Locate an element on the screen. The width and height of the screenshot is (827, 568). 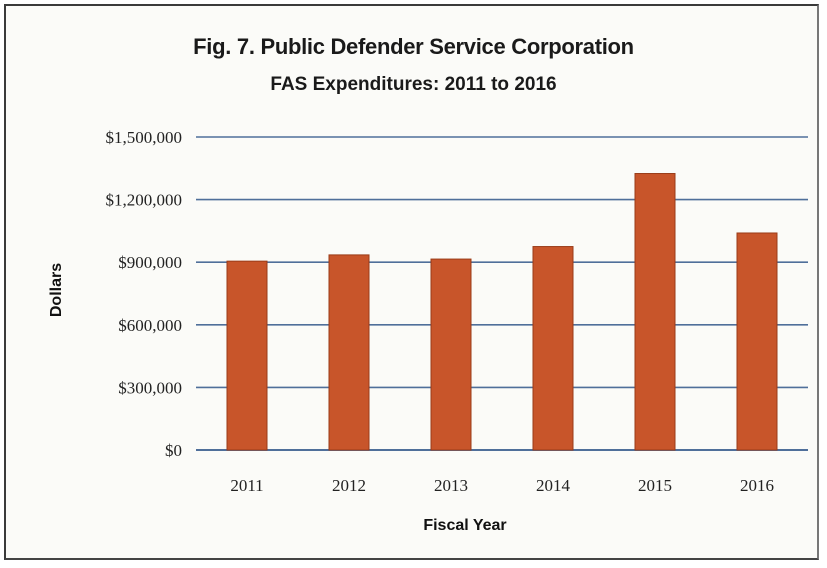
x-tick-label: 2012 is located at coordinates (349, 485).